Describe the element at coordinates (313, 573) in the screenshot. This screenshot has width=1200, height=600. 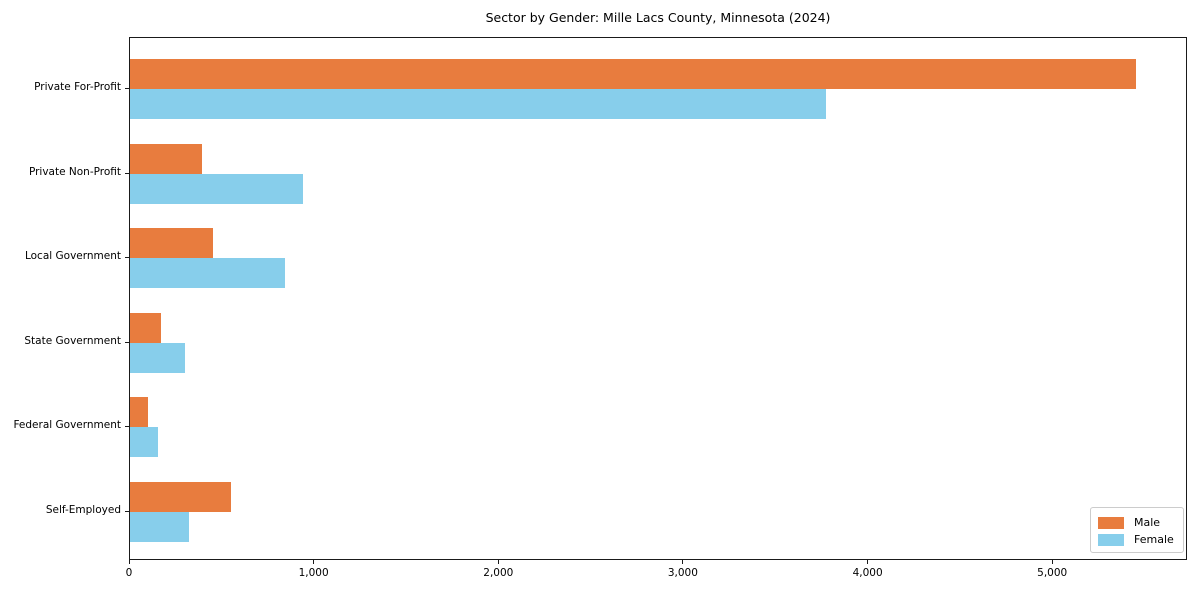
I see `x-tick-label-1: 1,000` at that location.